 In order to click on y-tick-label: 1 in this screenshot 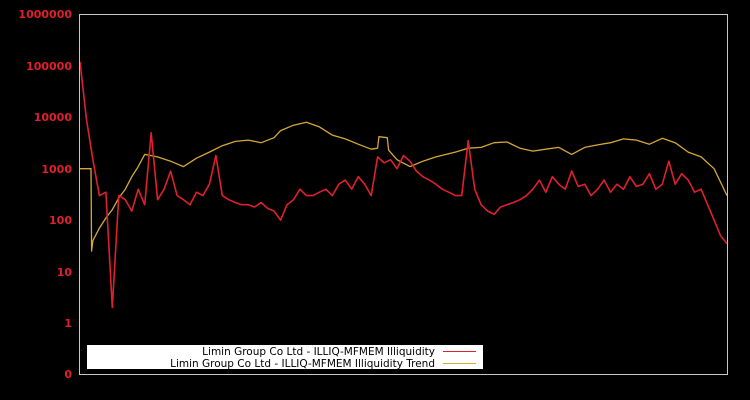, I will do `click(68, 323)`.